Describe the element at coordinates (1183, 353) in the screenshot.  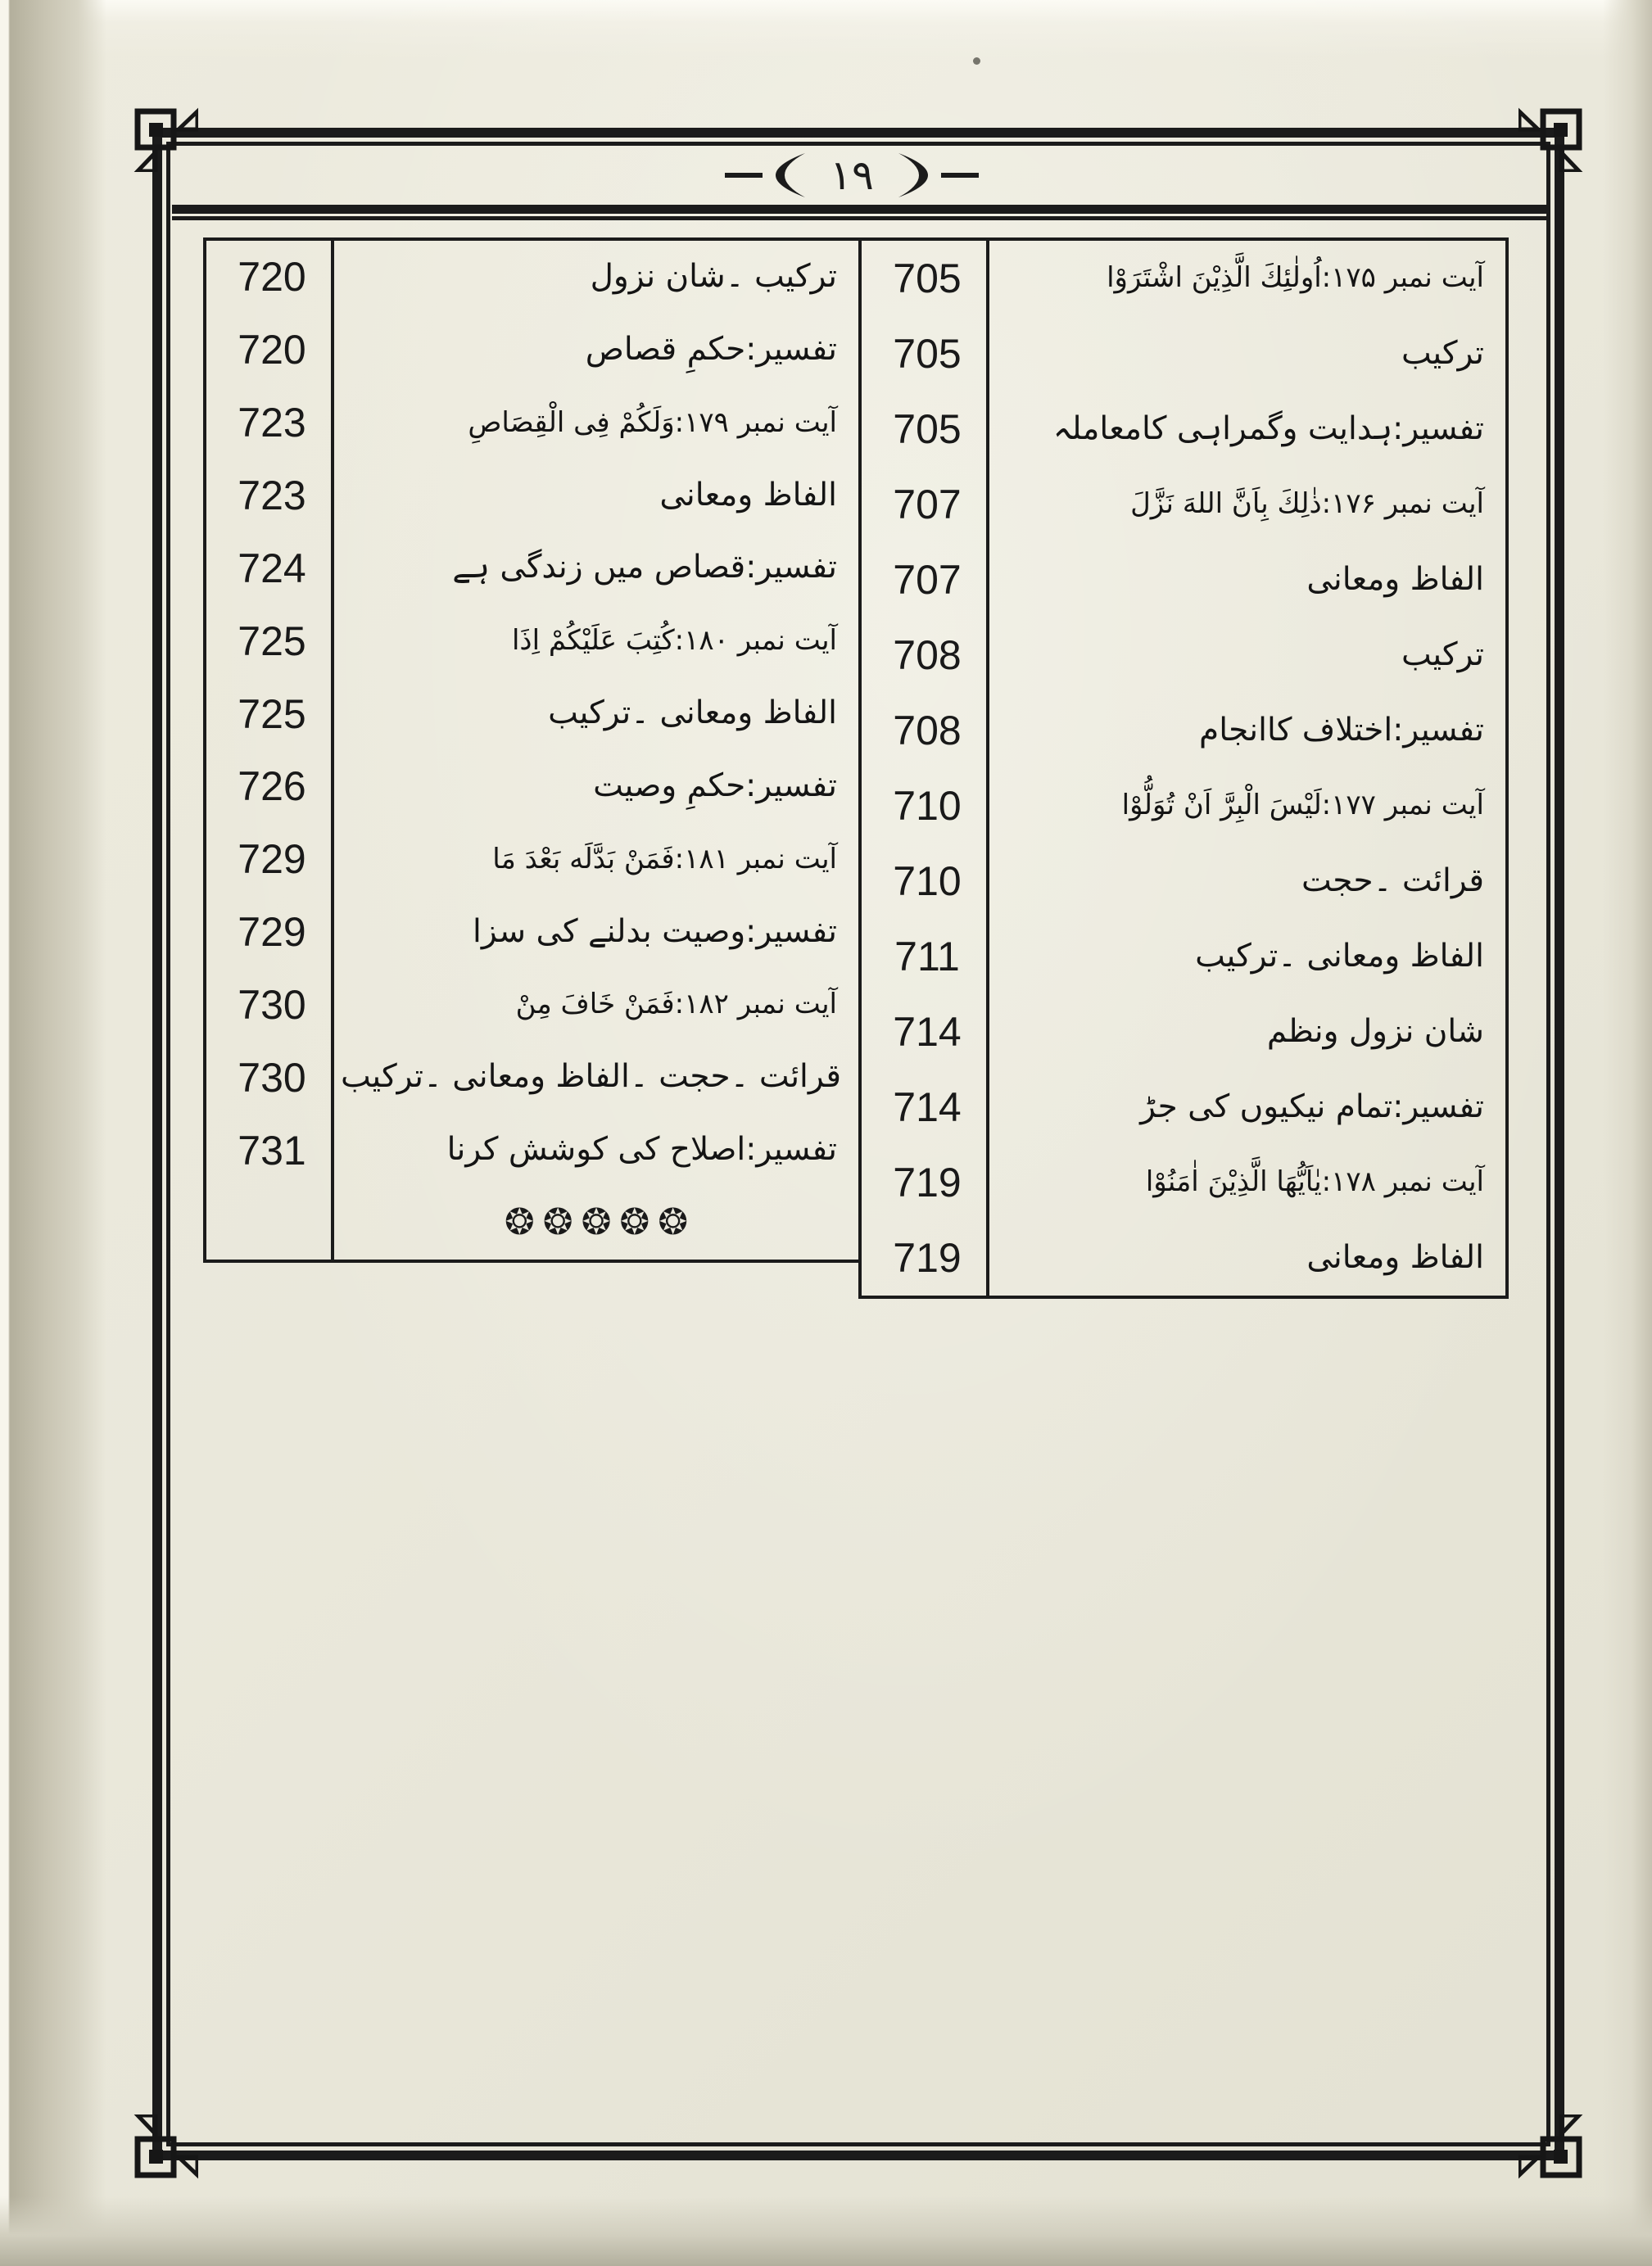
I see `toc-row: 705 ترکیب` at that location.